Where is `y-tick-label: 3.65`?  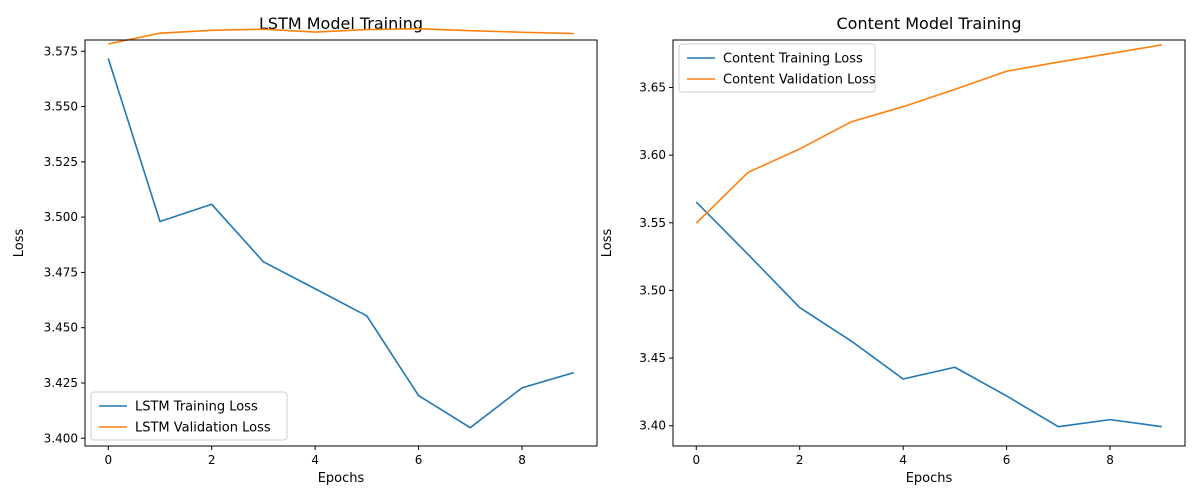 y-tick-label: 3.65 is located at coordinates (652, 87).